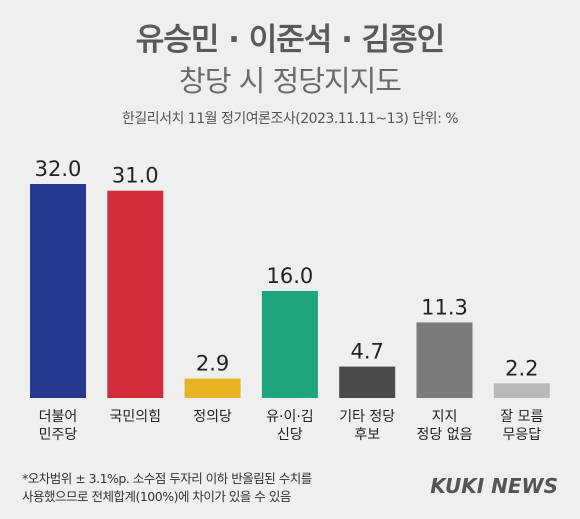  Describe the element at coordinates (58, 169) in the screenshot. I see `value-label-0: 32.0` at that location.